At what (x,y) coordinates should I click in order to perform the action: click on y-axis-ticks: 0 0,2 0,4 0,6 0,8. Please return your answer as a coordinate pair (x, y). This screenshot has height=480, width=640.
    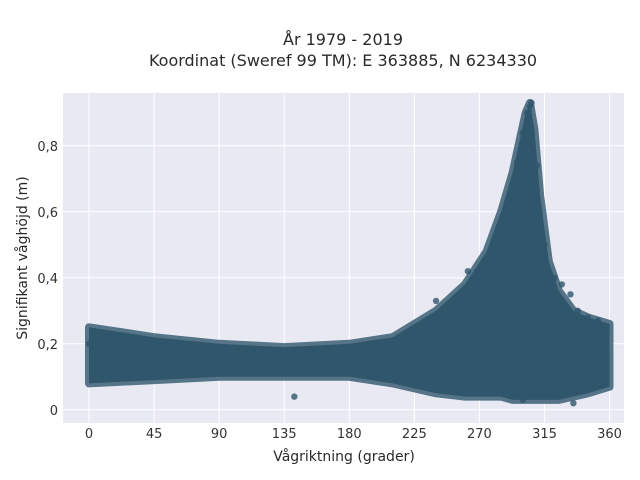
    Looking at the image, I should click on (47, 279).